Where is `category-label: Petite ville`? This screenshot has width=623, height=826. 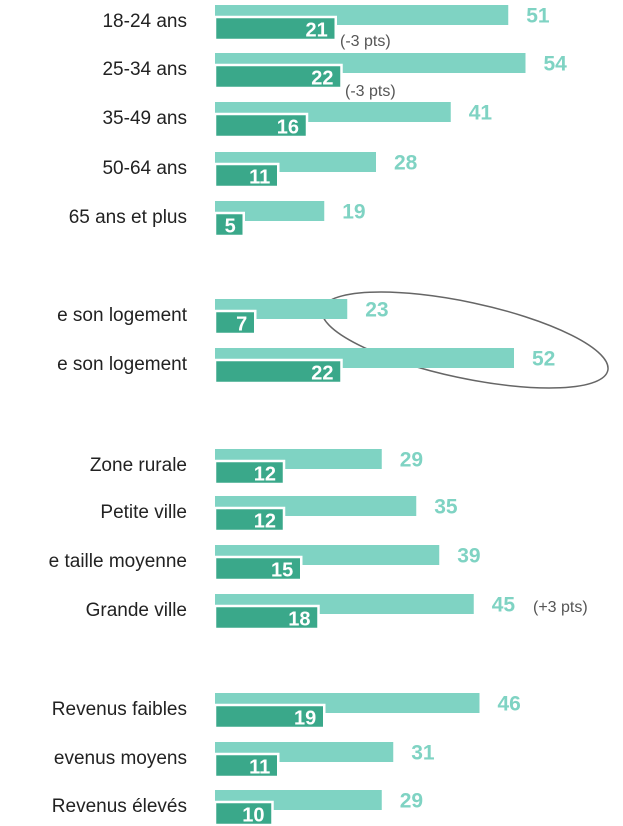 category-label: Petite ville is located at coordinates (143, 512).